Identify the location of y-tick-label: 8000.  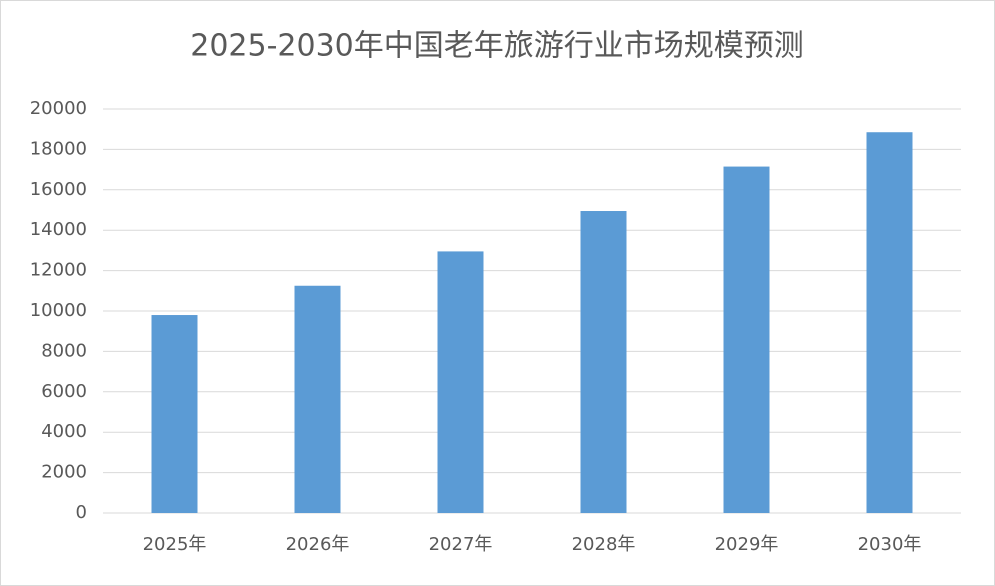
(64, 350).